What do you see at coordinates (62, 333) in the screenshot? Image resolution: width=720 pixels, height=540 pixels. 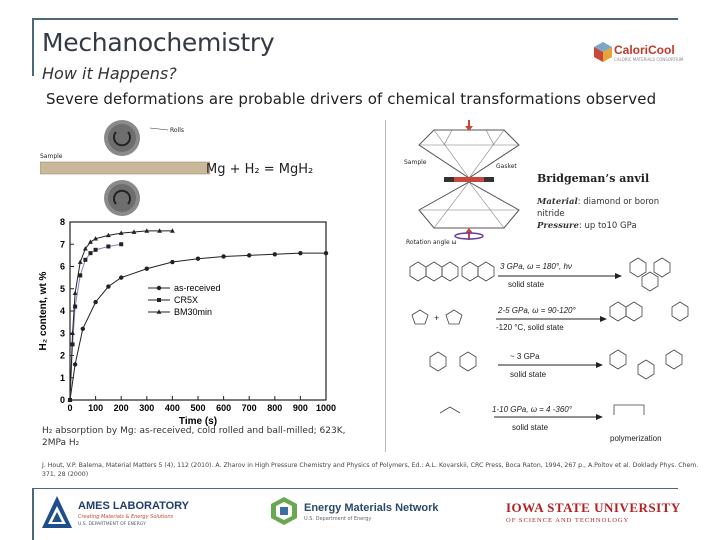 I see `y-tick-label: 3` at bounding box center [62, 333].